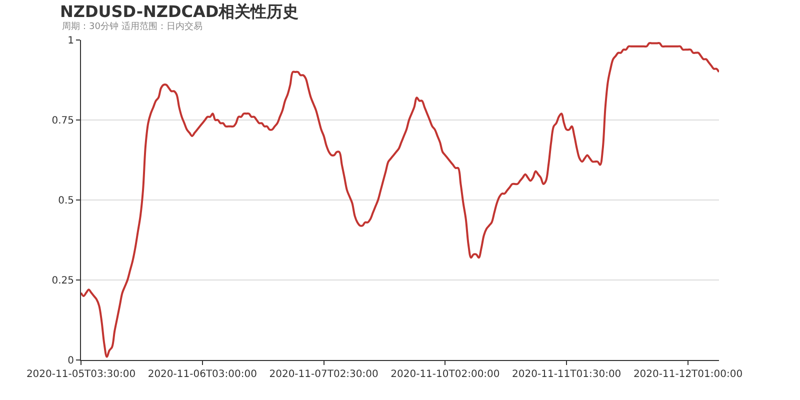 Image resolution: width=800 pixels, height=400 pixels. Describe the element at coordinates (179, 12) in the screenshot. I see `chart-title: NZDUSD-NZDCAD相关性历史` at that location.